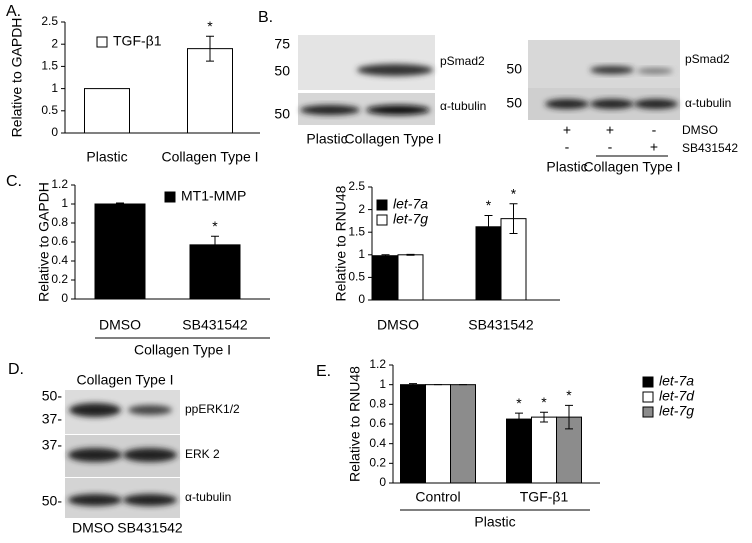 The height and width of the screenshot is (543, 752). What do you see at coordinates (54, 43) in the screenshot?
I see `y-tick-label: 2` at bounding box center [54, 43].